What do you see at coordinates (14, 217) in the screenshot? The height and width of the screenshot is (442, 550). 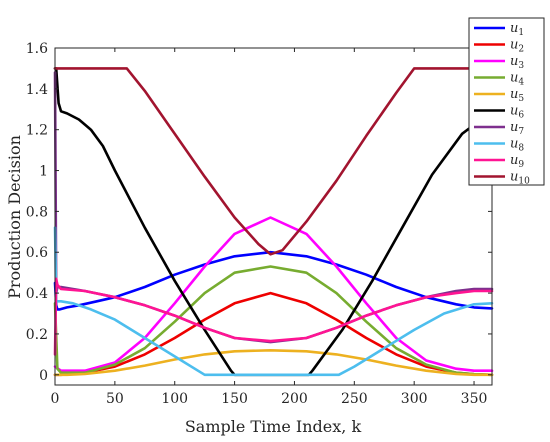 I see `y-axis-label: Production Decision` at bounding box center [14, 217].